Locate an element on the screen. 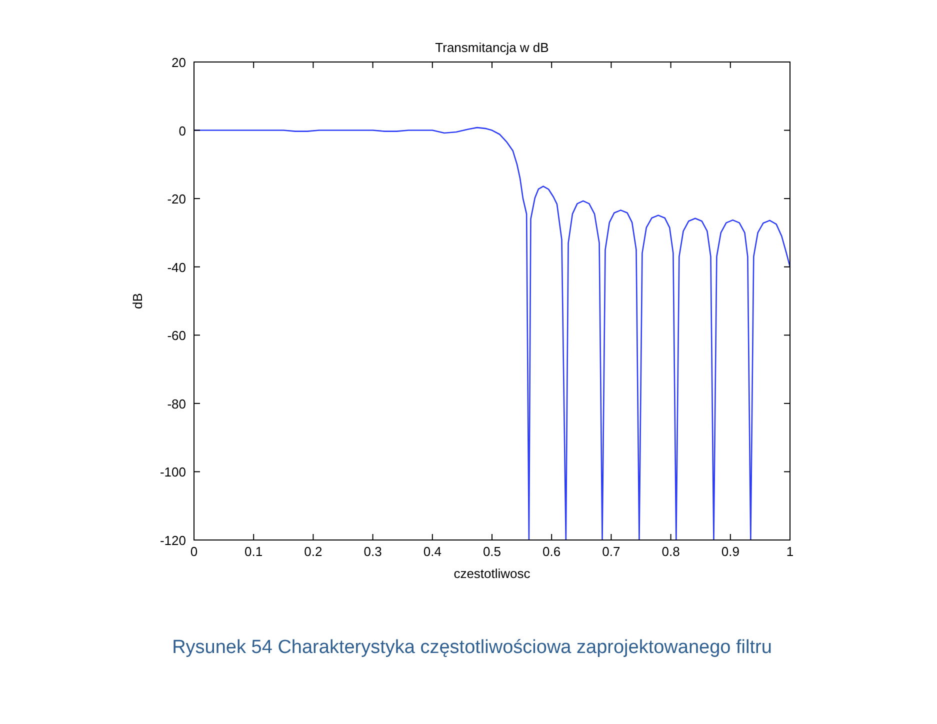 The width and height of the screenshot is (937, 724). x-tick-label: 0.8 is located at coordinates (671, 551).